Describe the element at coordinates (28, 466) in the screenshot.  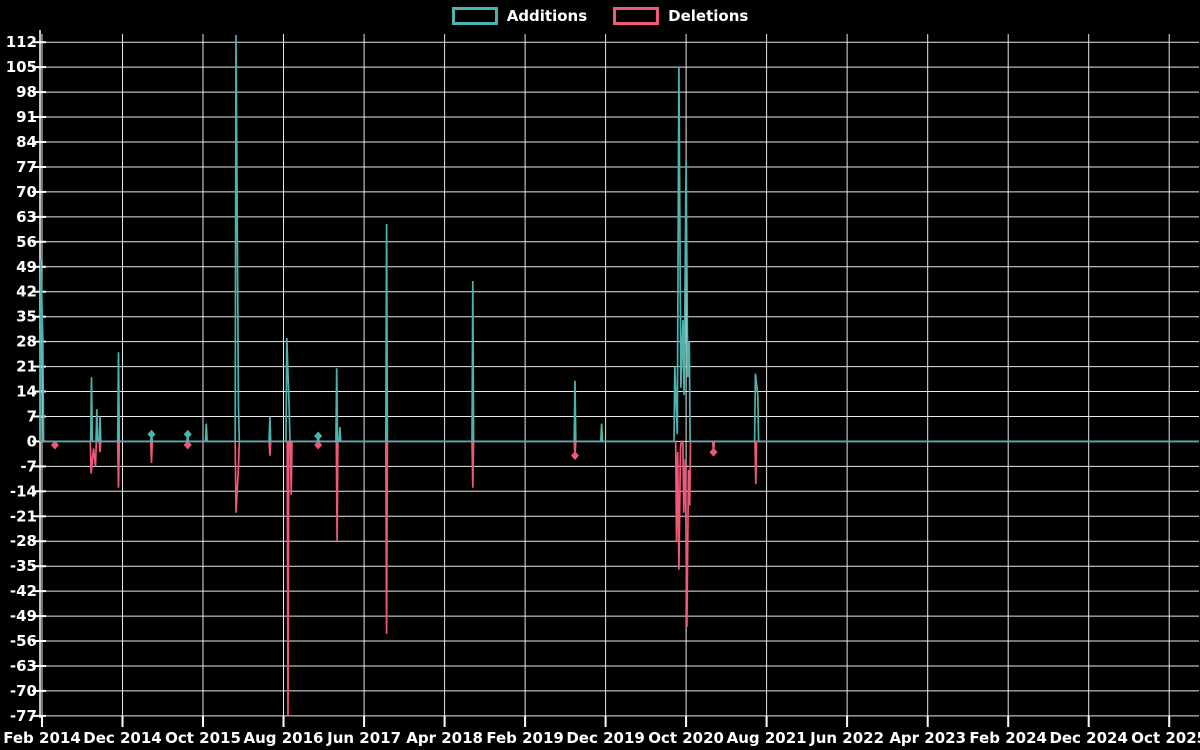
I see `y-tick-label: -7` at that location.